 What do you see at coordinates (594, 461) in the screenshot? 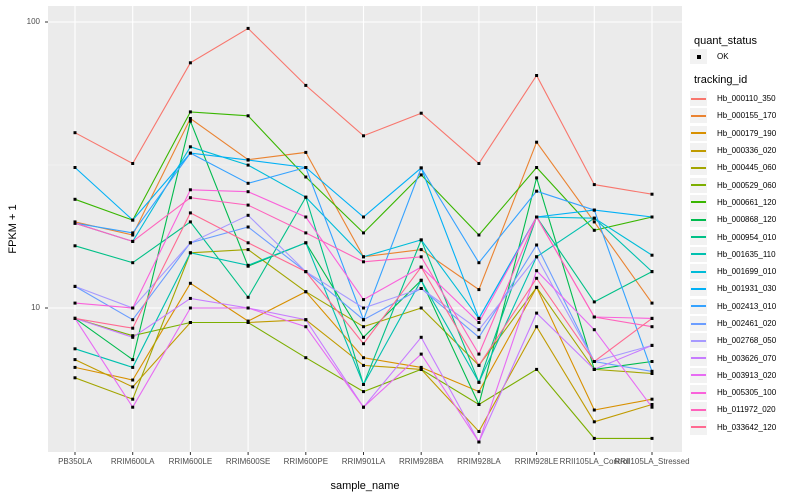
I see `x-tick-label-RRII105LA_Control: RRII105LA_Control` at bounding box center [594, 461].